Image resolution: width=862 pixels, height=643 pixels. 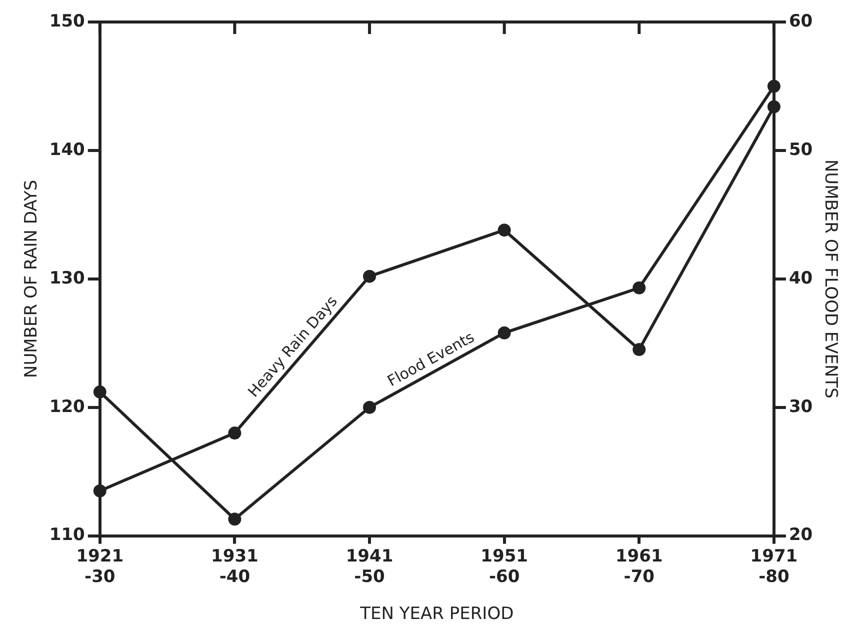 What do you see at coordinates (67, 406) in the screenshot?
I see `y-tick-label: 120` at bounding box center [67, 406].